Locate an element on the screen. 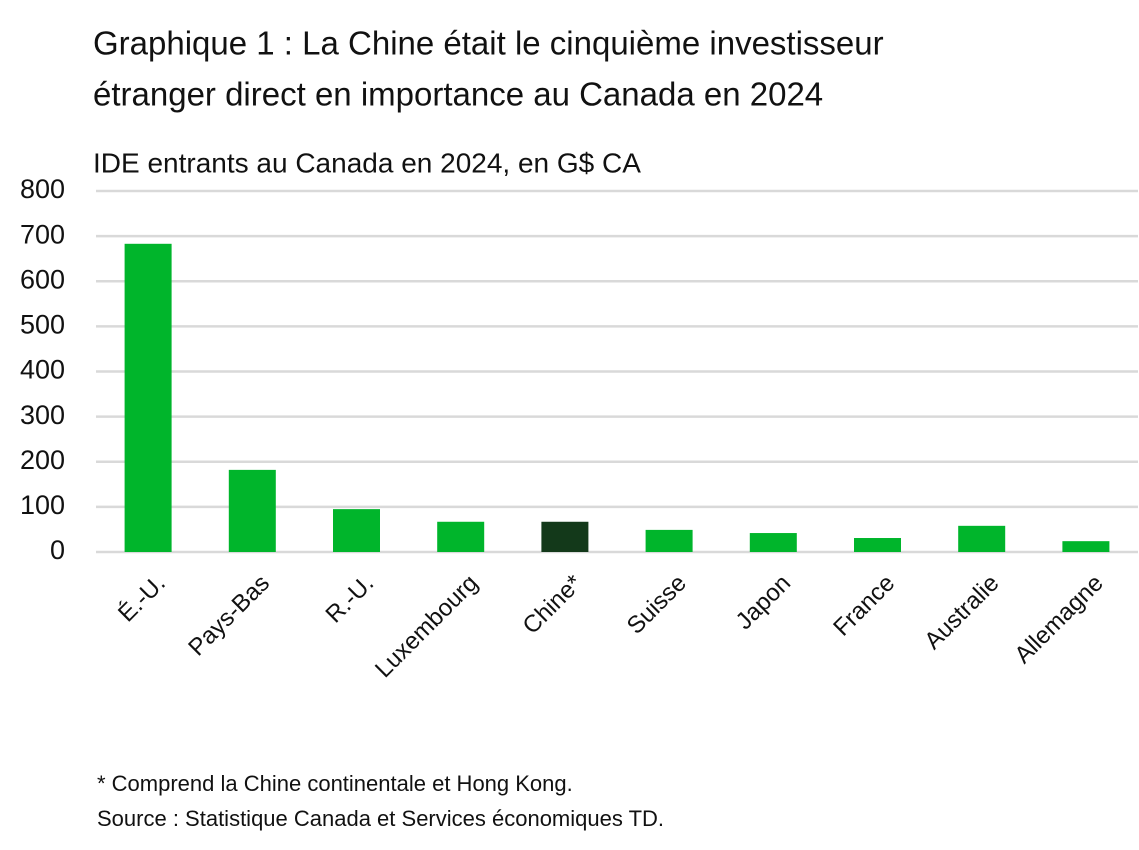 The image size is (1139, 850). y-tick-label: 0 is located at coordinates (57, 550).